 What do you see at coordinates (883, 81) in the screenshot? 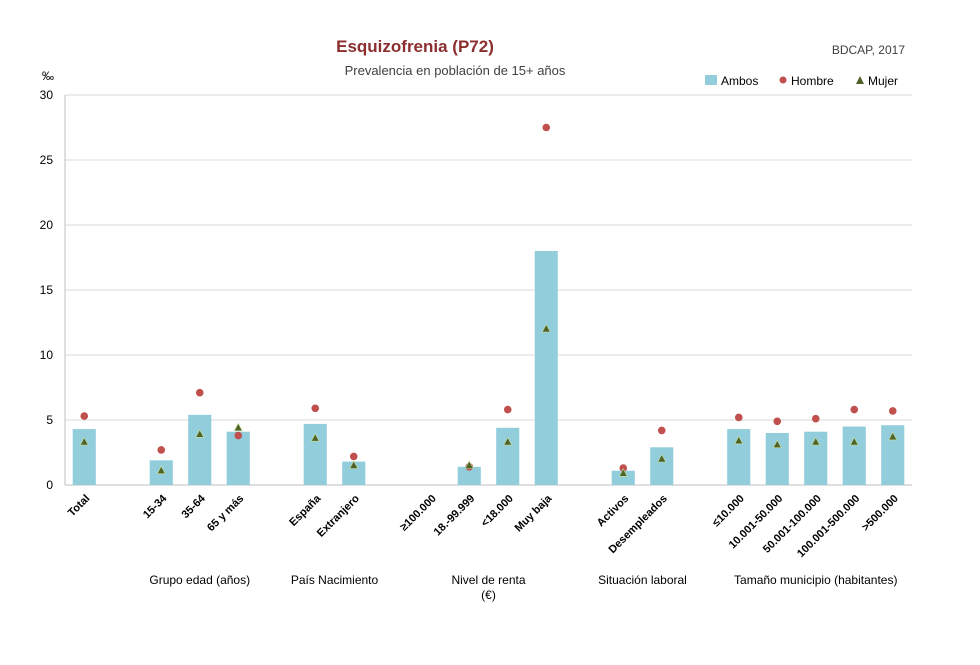
I see `legend-label-mujer: Mujer` at bounding box center [883, 81].